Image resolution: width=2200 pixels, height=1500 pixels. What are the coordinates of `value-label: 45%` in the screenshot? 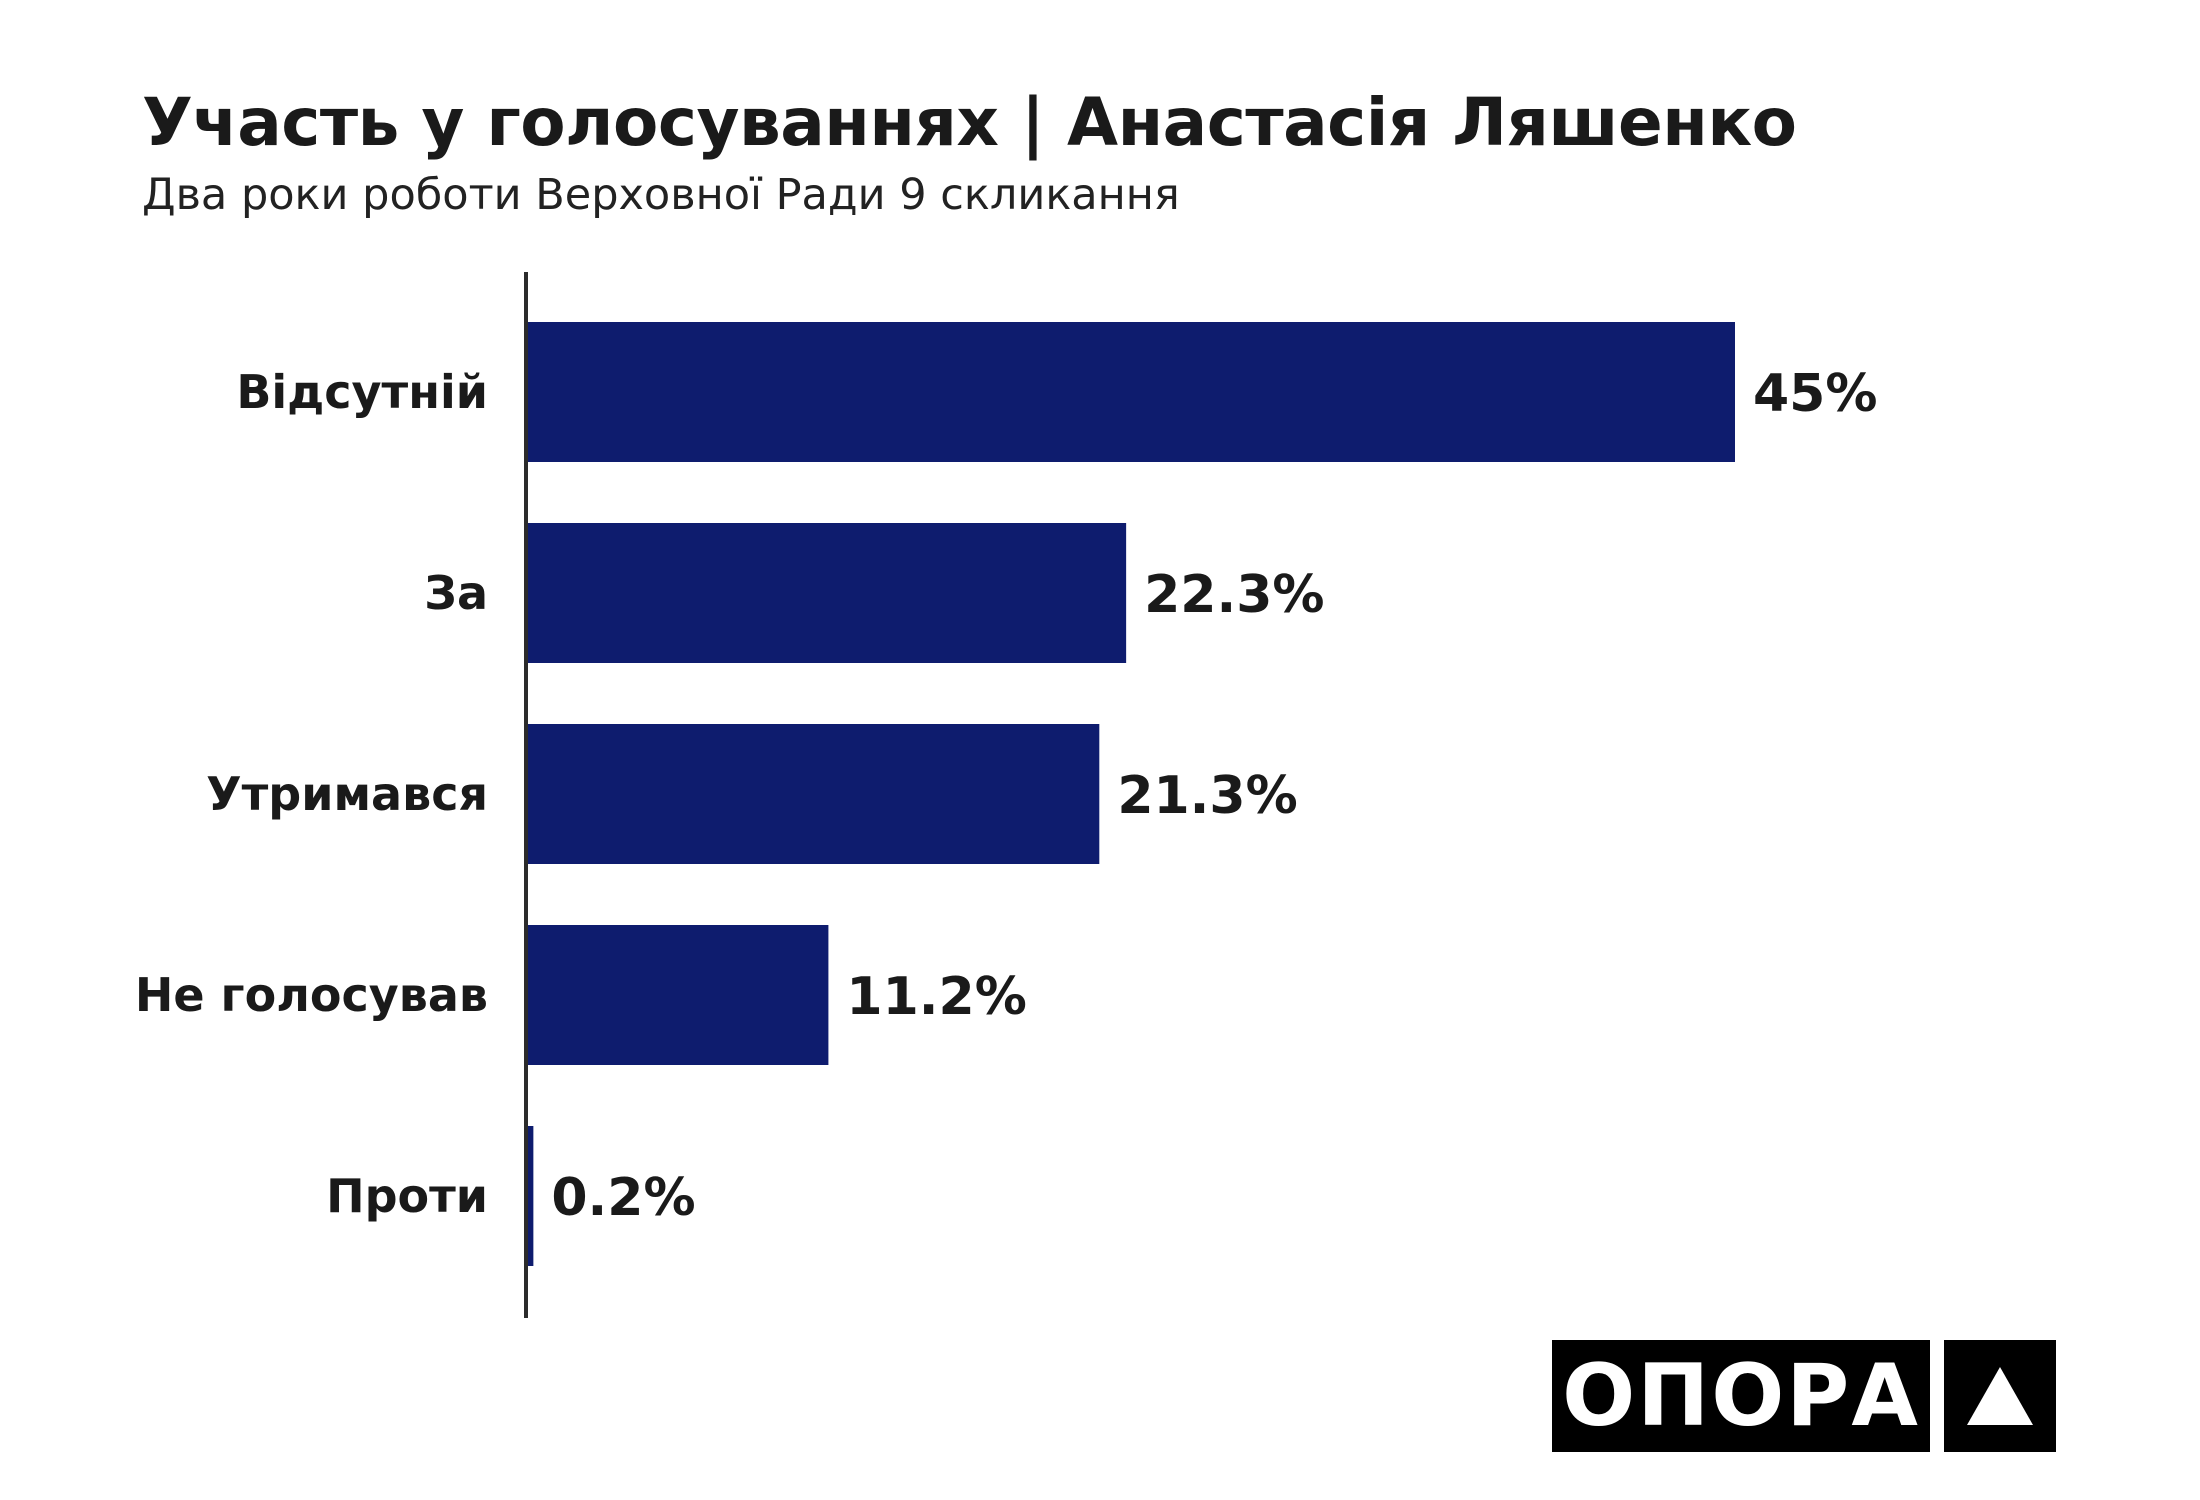 It's located at (1815, 394).